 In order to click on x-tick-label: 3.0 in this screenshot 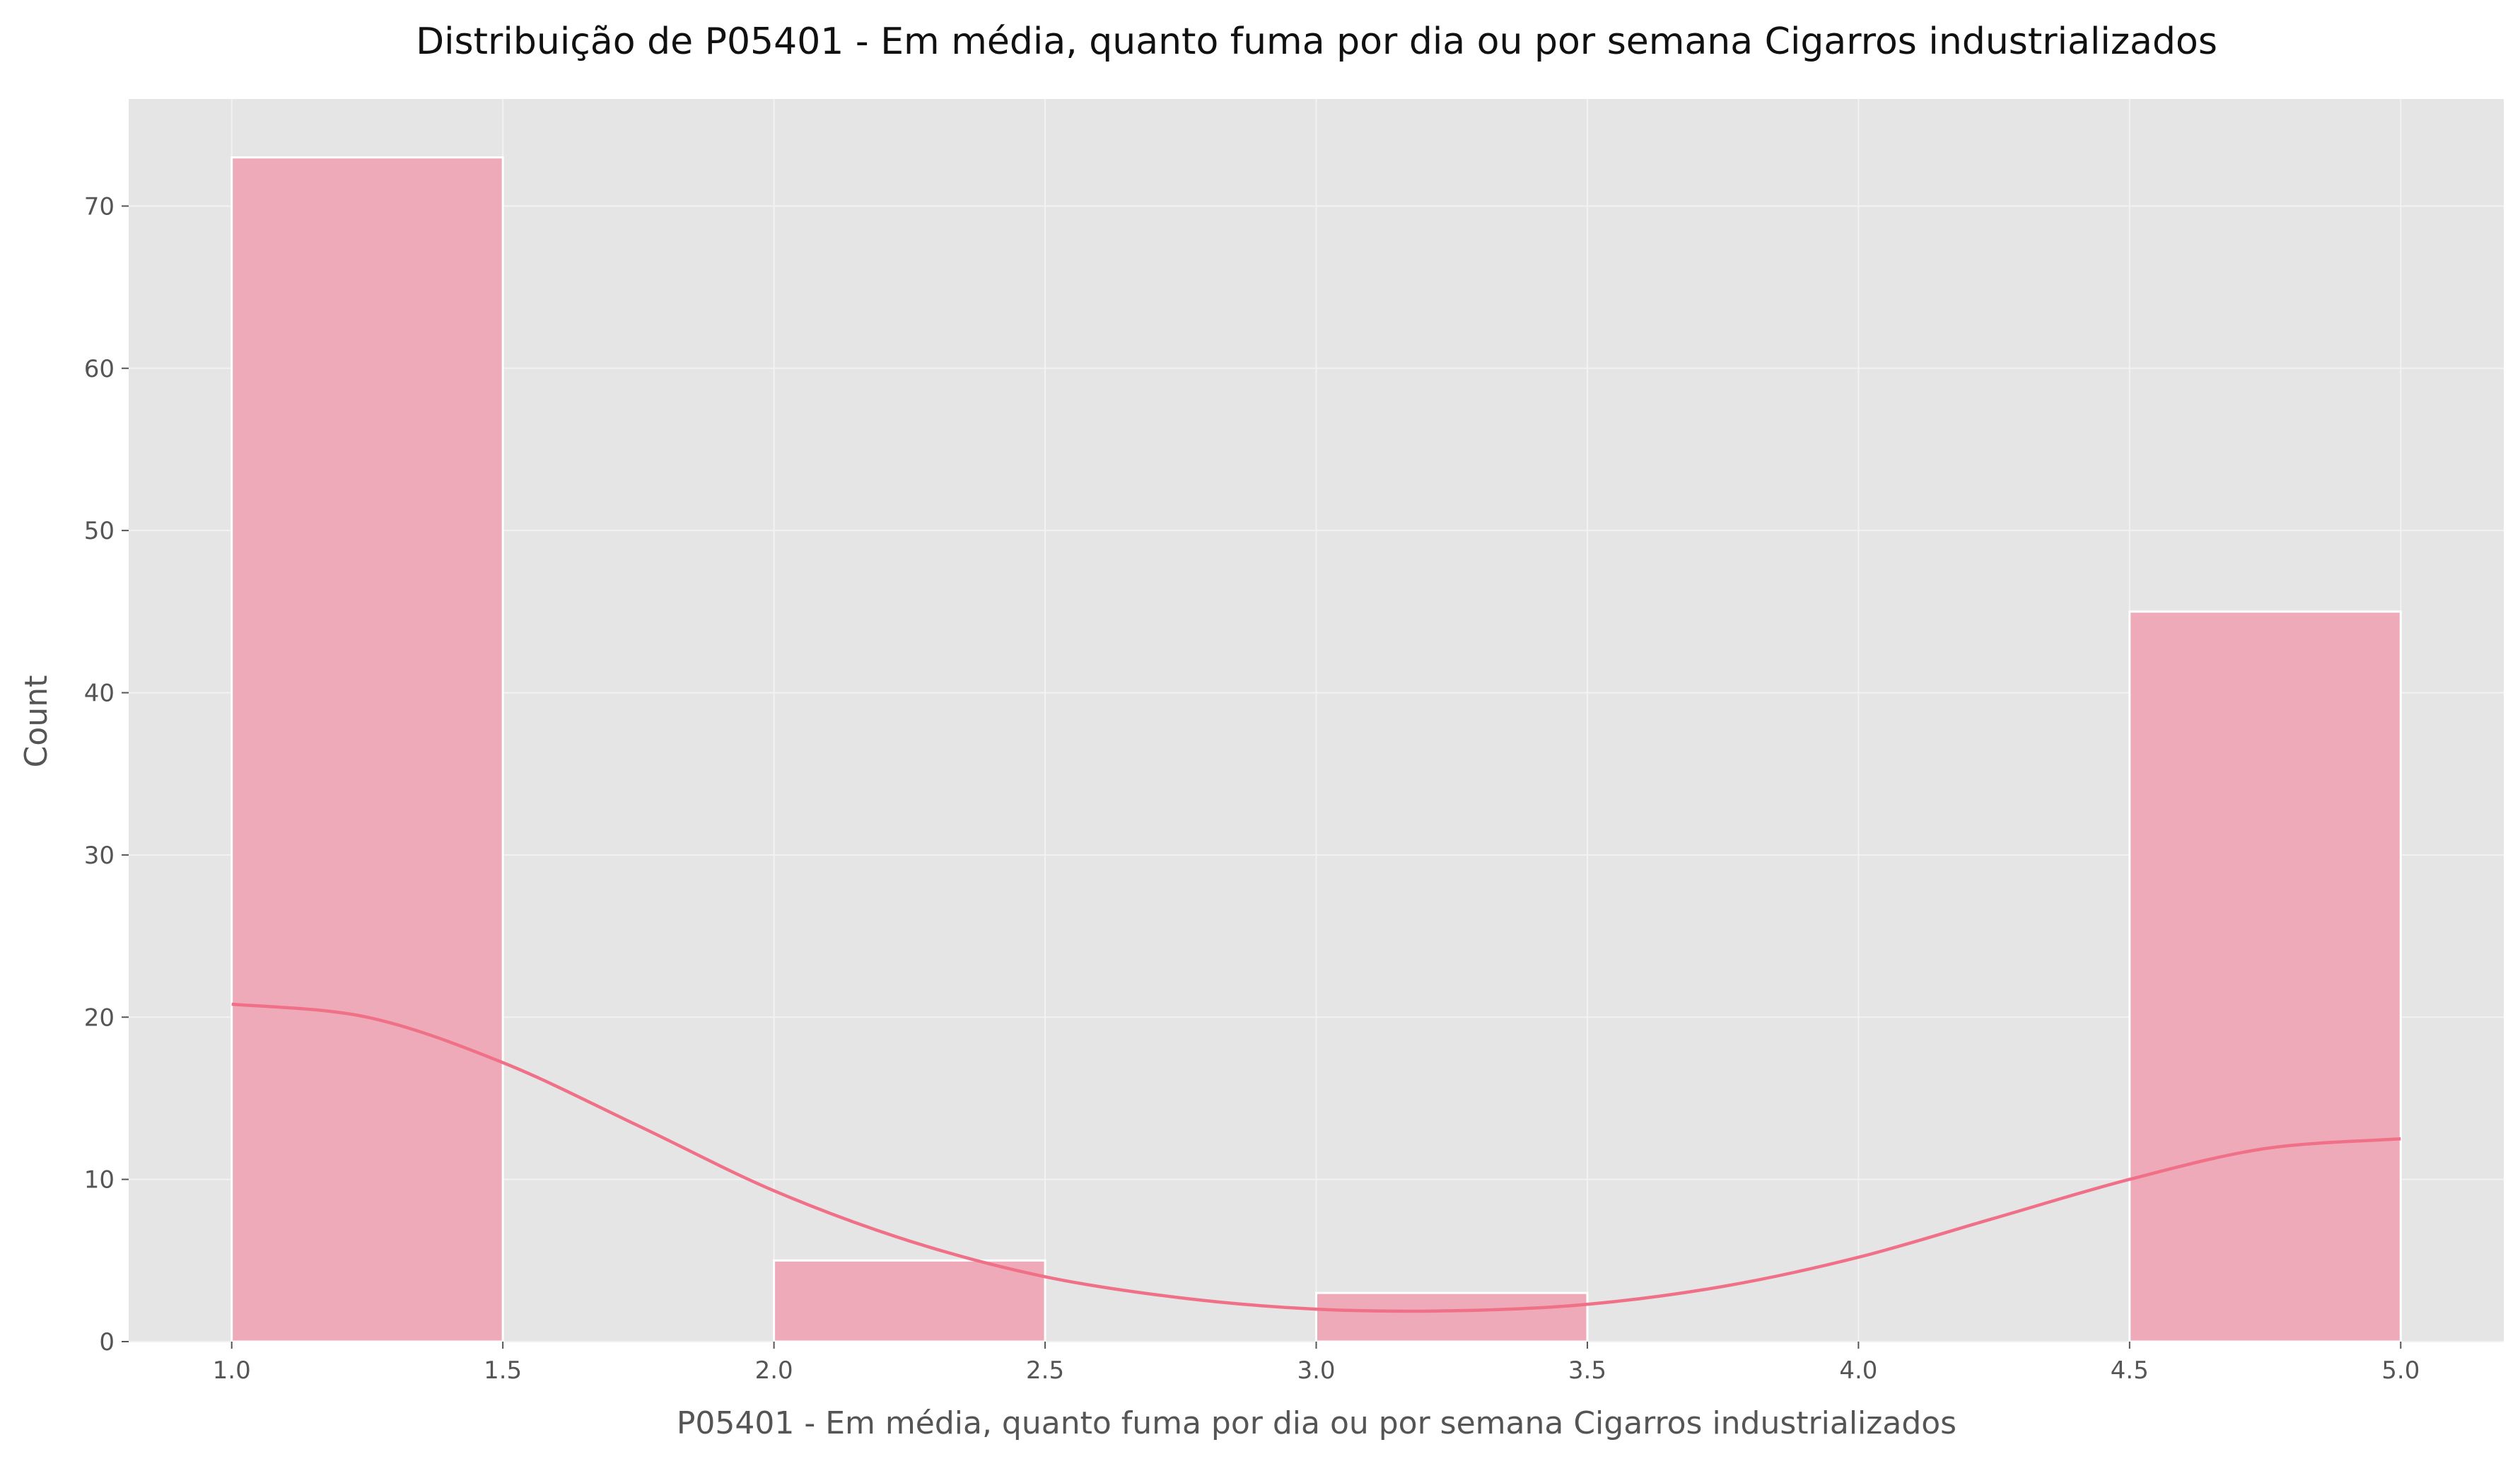, I will do `click(1316, 1370)`.